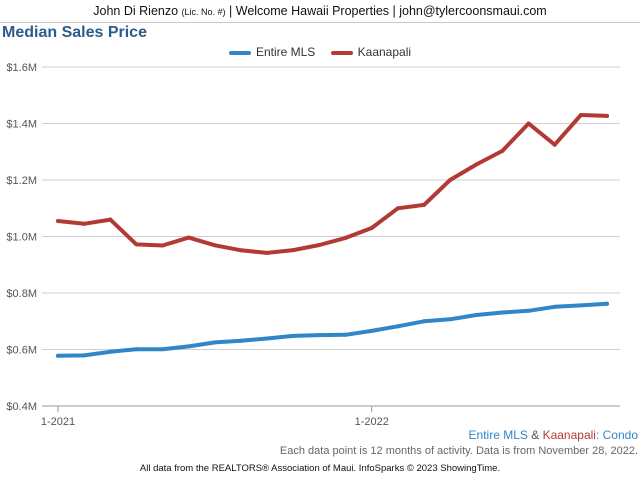 The height and width of the screenshot is (480, 640). I want to click on y-tick-label: $0.8M, so click(21, 294).